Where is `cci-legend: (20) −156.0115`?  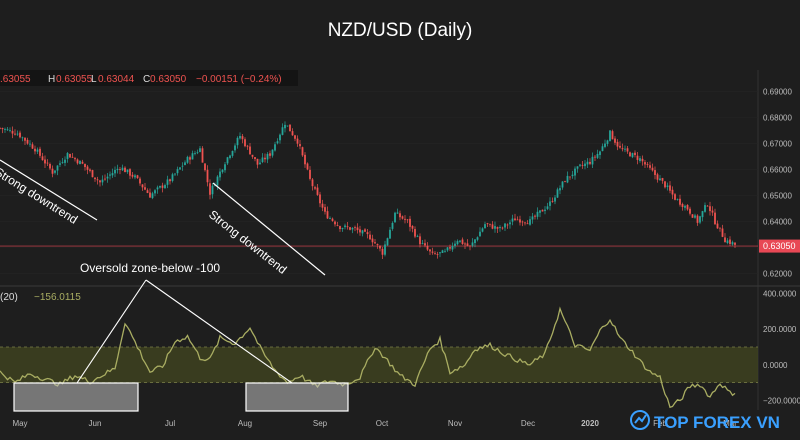
cci-legend: (20) −156.0115 is located at coordinates (40, 297).